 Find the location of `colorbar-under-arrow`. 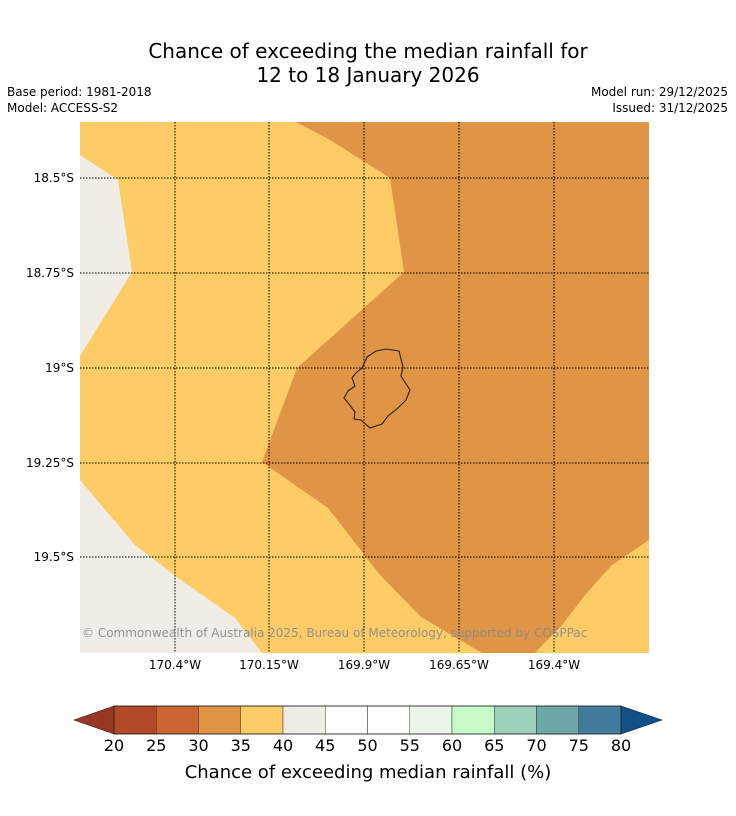

colorbar-under-arrow is located at coordinates (94, 720).